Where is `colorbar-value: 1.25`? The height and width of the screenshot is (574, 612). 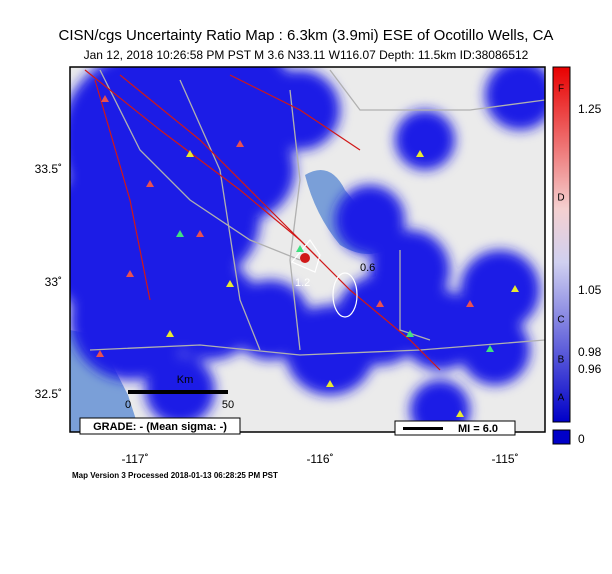 colorbar-value: 1.25 is located at coordinates (590, 109).